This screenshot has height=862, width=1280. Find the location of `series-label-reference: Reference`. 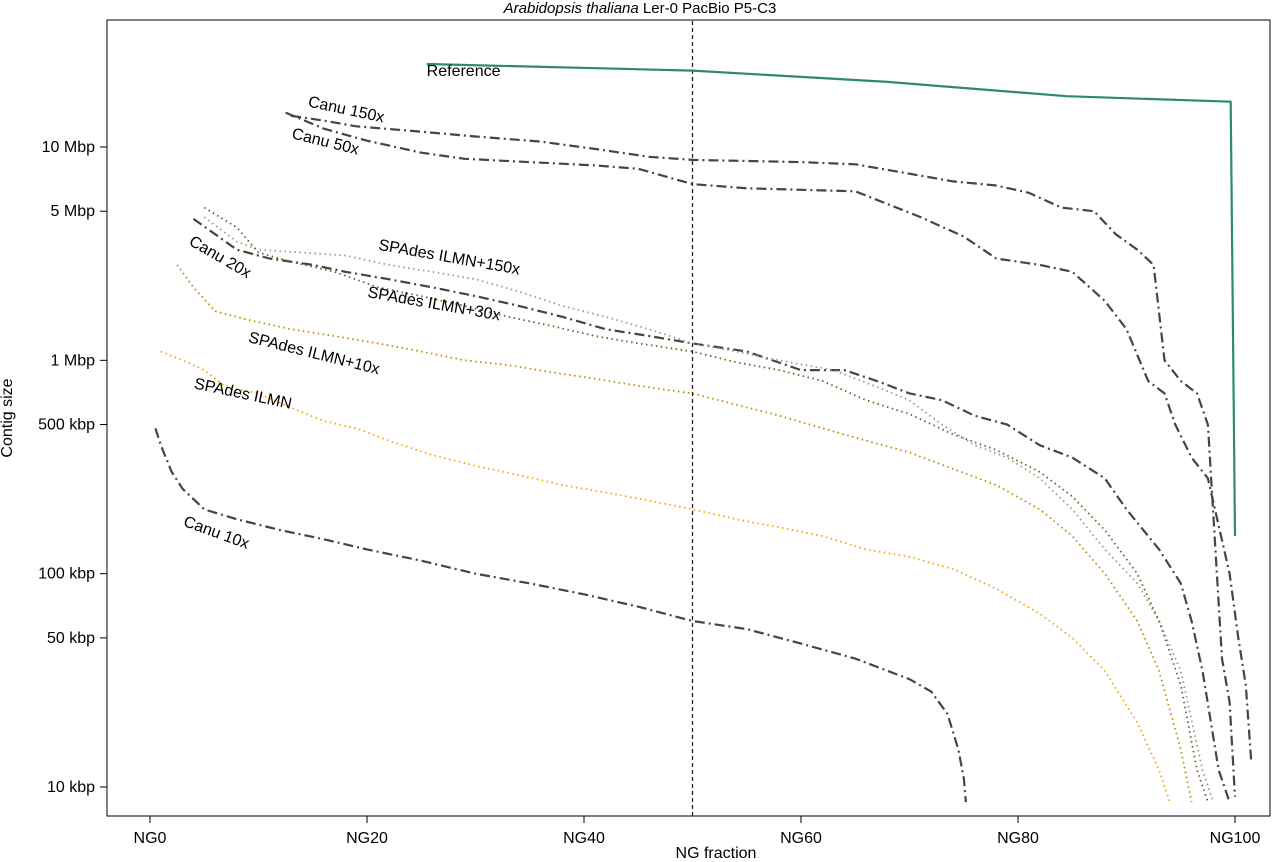

series-label-reference: Reference is located at coordinates (464, 71).